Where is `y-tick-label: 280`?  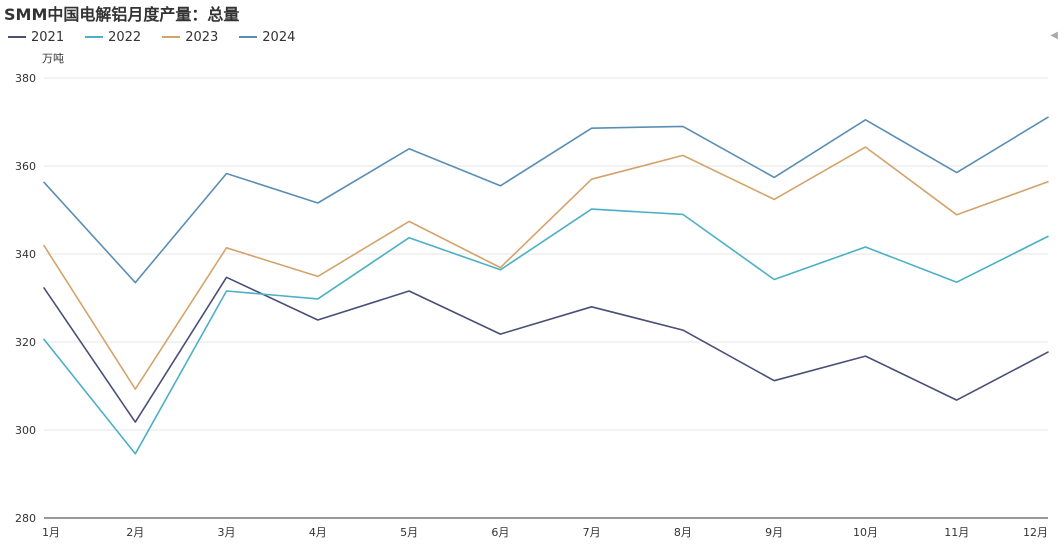 y-tick-label: 280 is located at coordinates (25, 518).